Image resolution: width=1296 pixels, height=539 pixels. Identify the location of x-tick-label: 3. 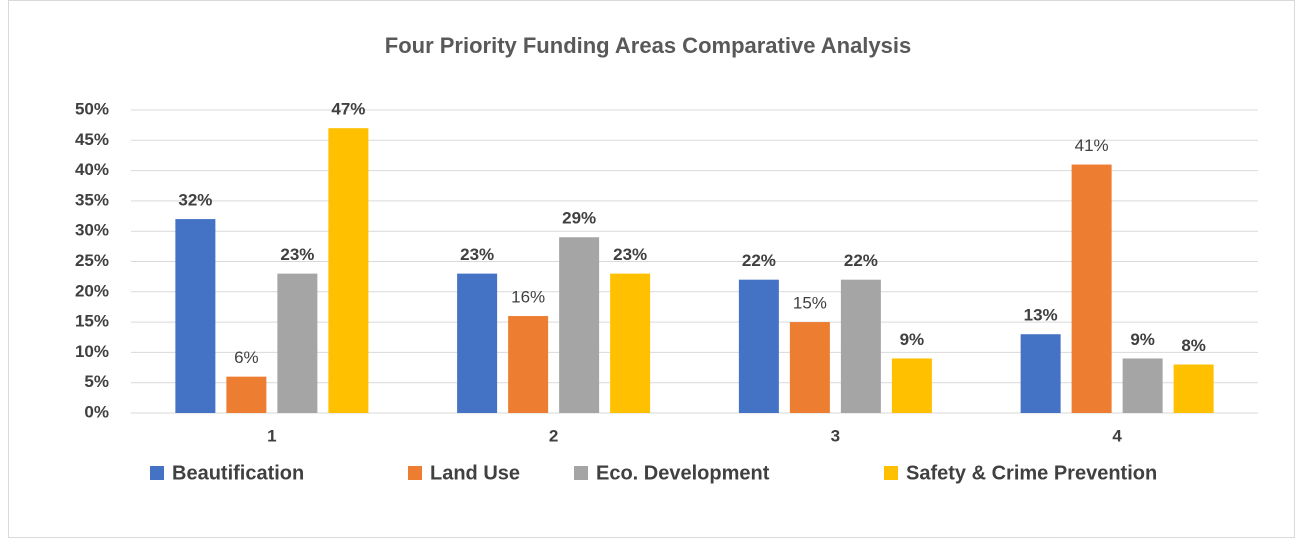
(835, 435).